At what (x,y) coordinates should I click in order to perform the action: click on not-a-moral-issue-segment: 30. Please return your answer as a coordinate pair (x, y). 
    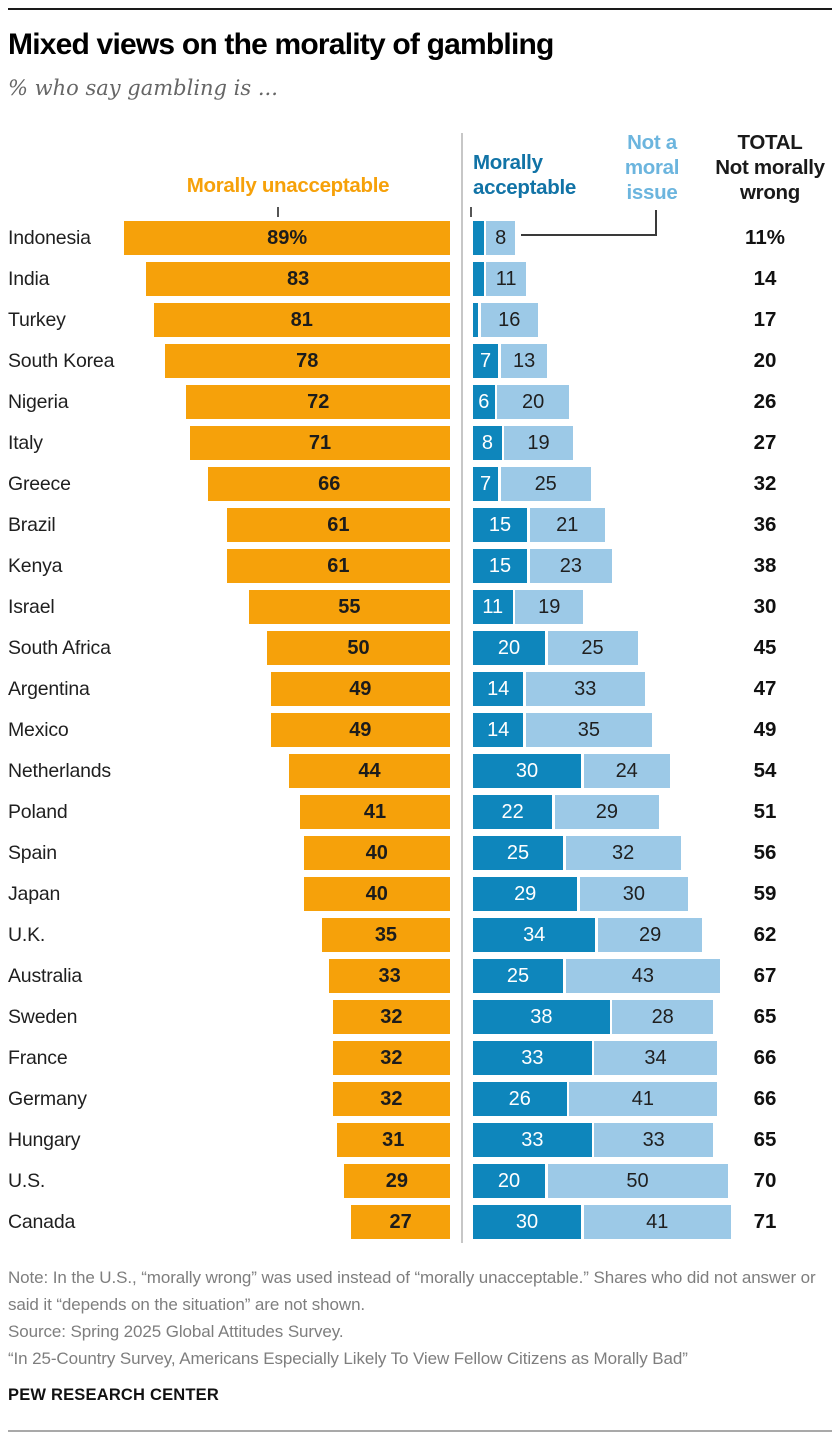
    Looking at the image, I should click on (633, 894).